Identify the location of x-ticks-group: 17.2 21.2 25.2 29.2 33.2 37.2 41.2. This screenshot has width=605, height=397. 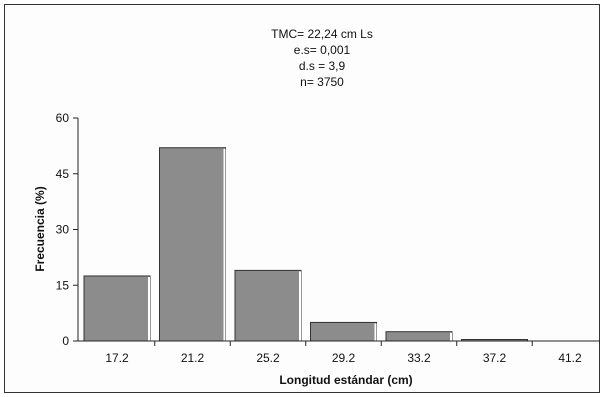
(343, 353).